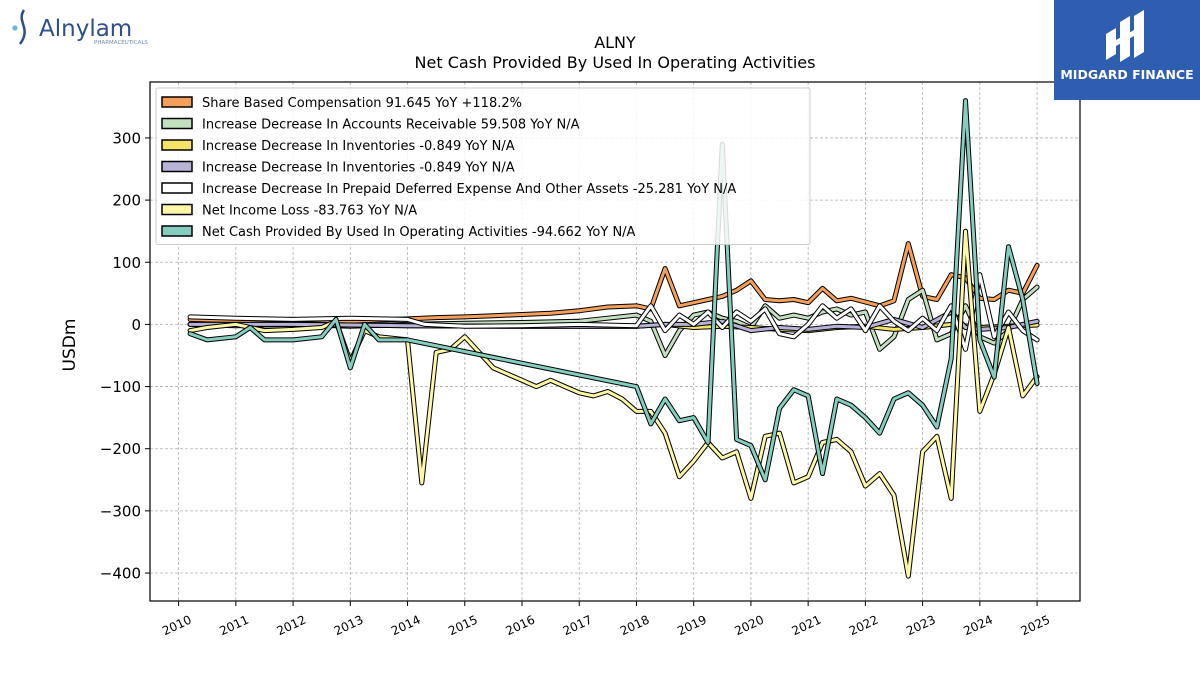 Image resolution: width=1200 pixels, height=675 pixels. I want to click on publisher-logo: MIDGARD FINANCE, so click(1127, 50).